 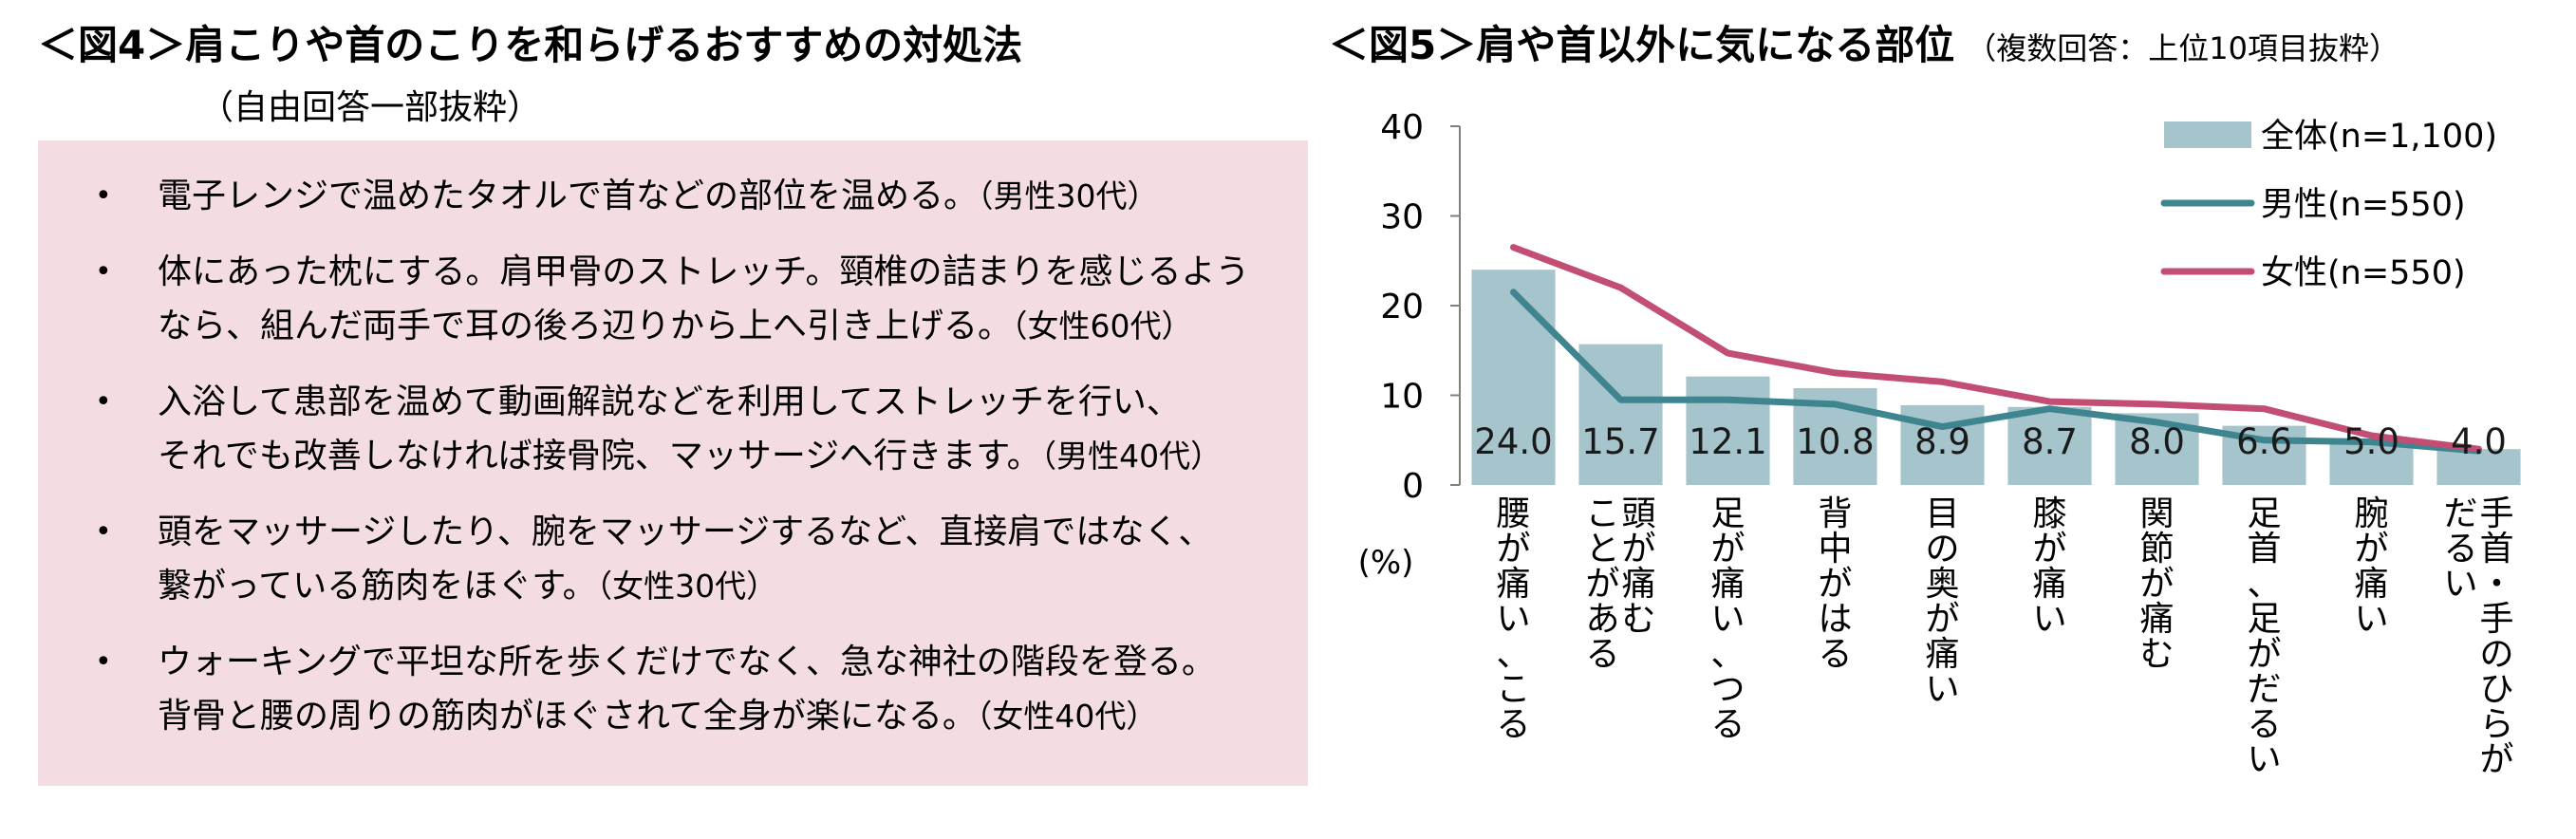 I want to click on data-label: 6.6, so click(x=2264, y=441).